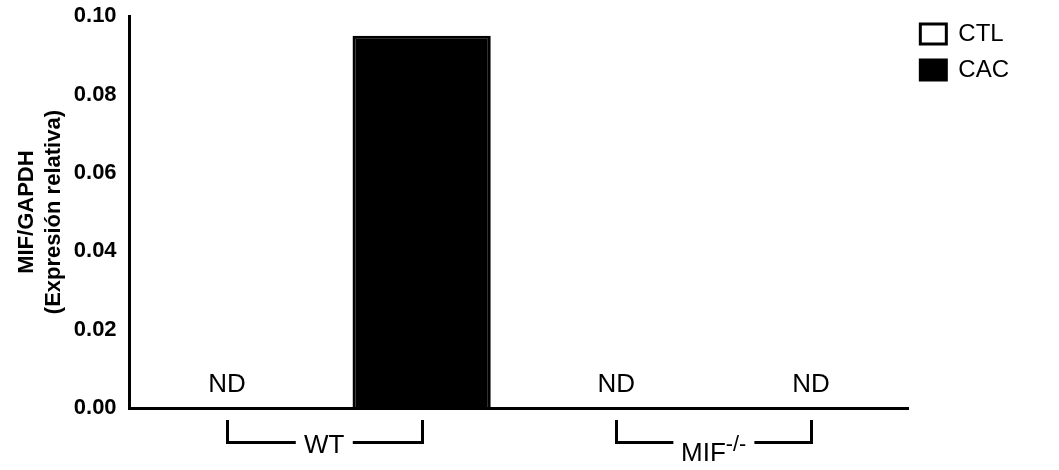  I want to click on y-axis-title: MIF/GAPDH (Expresión relativa), so click(39, 212).